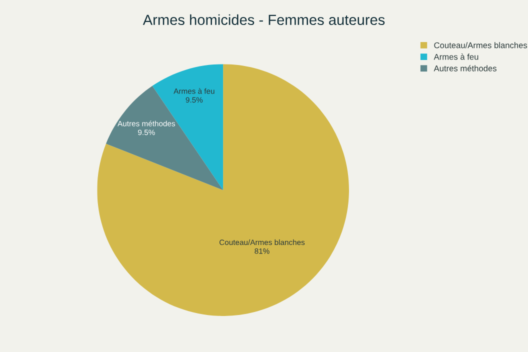  What do you see at coordinates (465, 68) in the screenshot?
I see `legend-label: Autres méthodes` at bounding box center [465, 68].